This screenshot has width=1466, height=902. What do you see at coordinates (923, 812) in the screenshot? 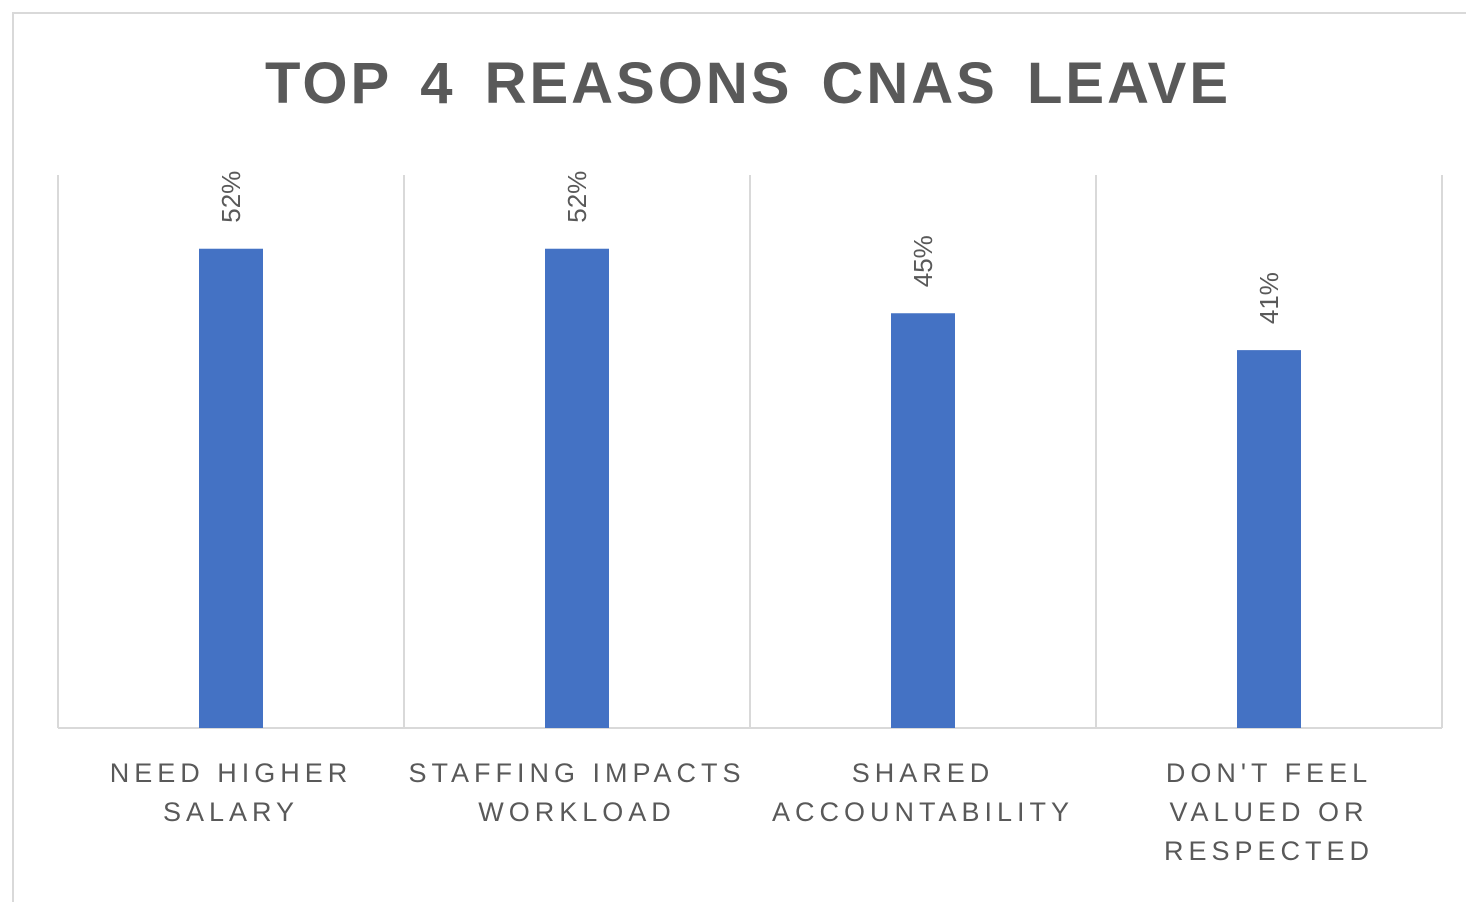
I see `category-label: ACCOUNTABILITY` at bounding box center [923, 812].